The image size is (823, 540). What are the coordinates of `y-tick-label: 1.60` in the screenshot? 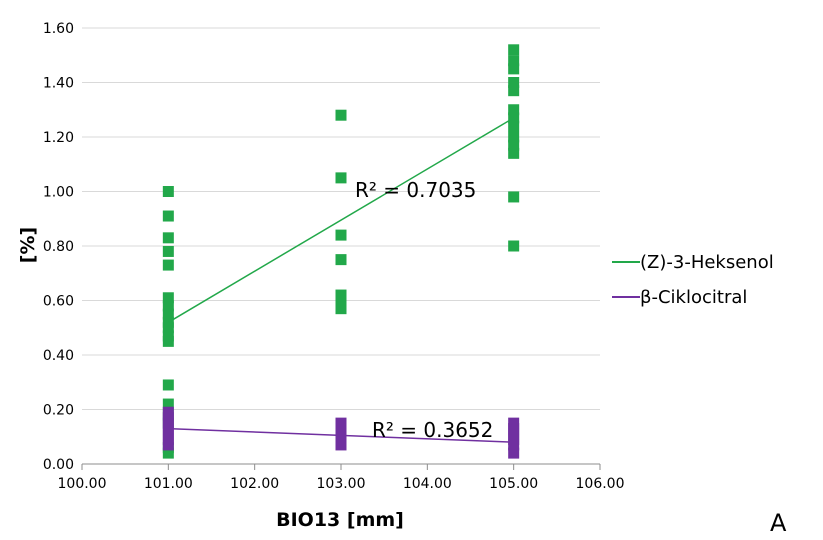 It's located at (58, 29).